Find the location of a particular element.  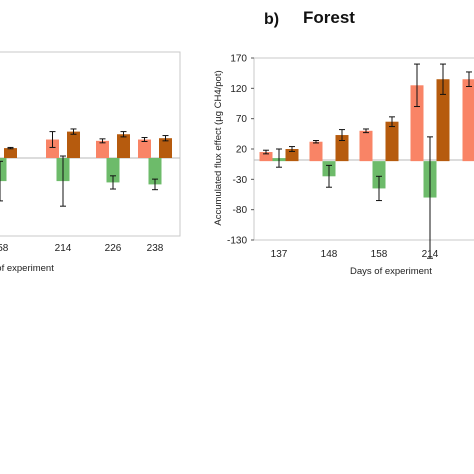

panel-b-xtick-158: 158 is located at coordinates (379, 254).